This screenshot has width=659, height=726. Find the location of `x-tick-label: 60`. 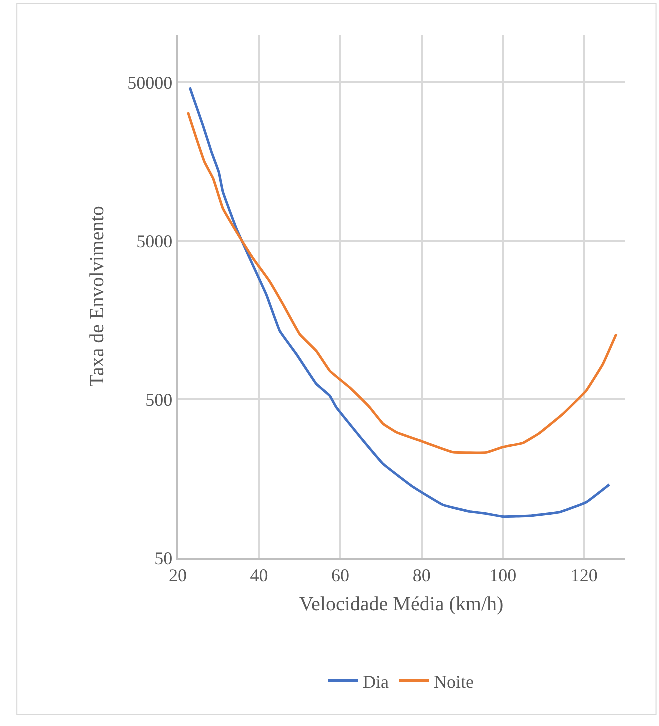

x-tick-label: 60 is located at coordinates (341, 575).